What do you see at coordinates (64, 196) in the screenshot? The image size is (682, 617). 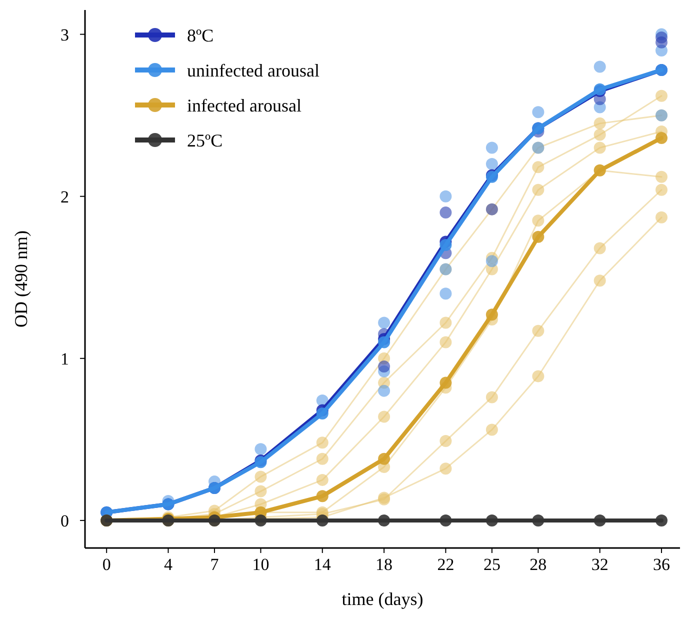 I see `y-tick-label: 2` at bounding box center [64, 196].